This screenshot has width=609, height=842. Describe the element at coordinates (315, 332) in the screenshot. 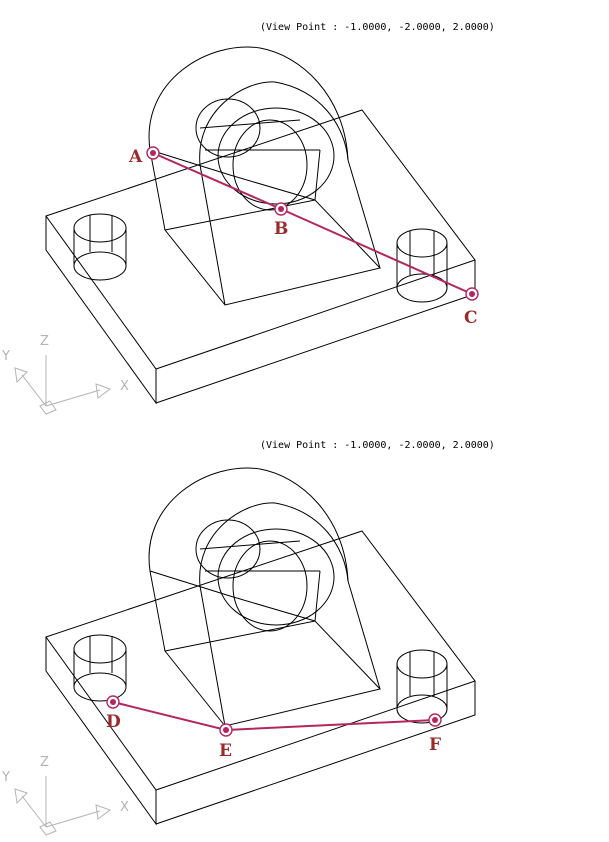

I see `base-plate-front-right` at that location.